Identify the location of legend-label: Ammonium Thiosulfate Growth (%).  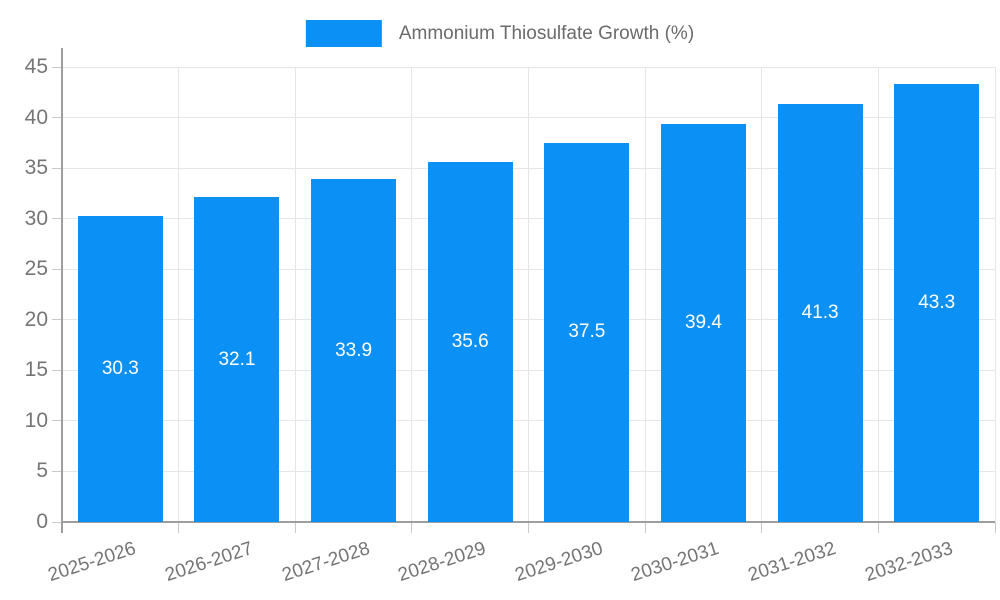
(546, 33).